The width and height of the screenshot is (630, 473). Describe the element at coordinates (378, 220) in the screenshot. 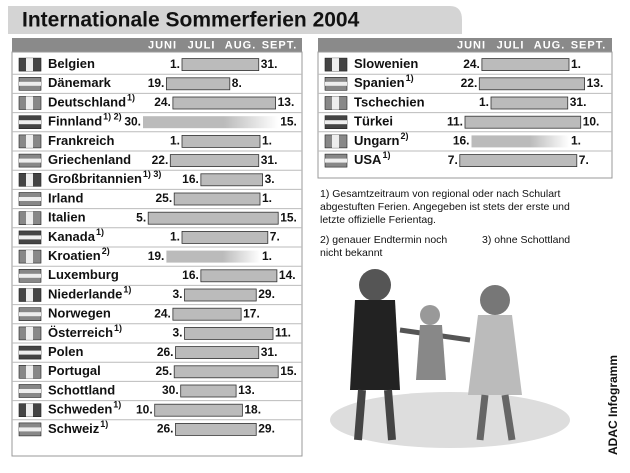

I see `footnote: letzte offizielle Ferientag.` at that location.